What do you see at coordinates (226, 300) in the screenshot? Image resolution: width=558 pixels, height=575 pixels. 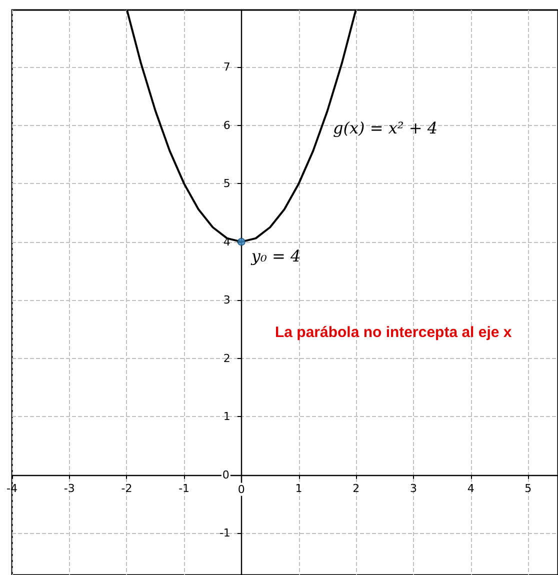 I see `y-tick-label: 3` at bounding box center [226, 300].